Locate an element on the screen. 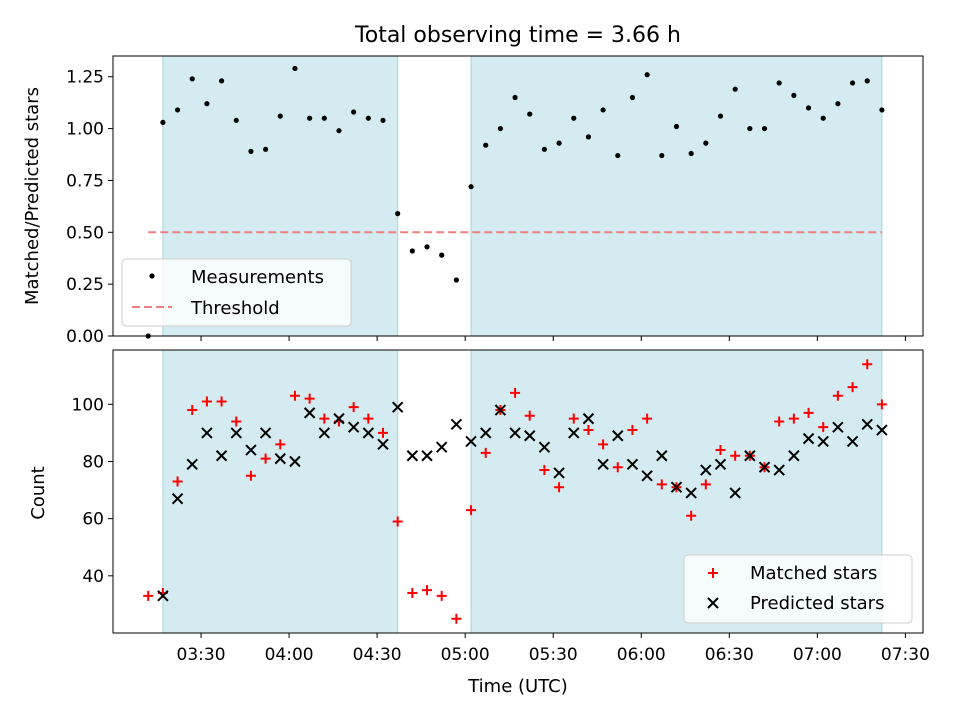  y-tick-label: 40 is located at coordinates (93, 577).